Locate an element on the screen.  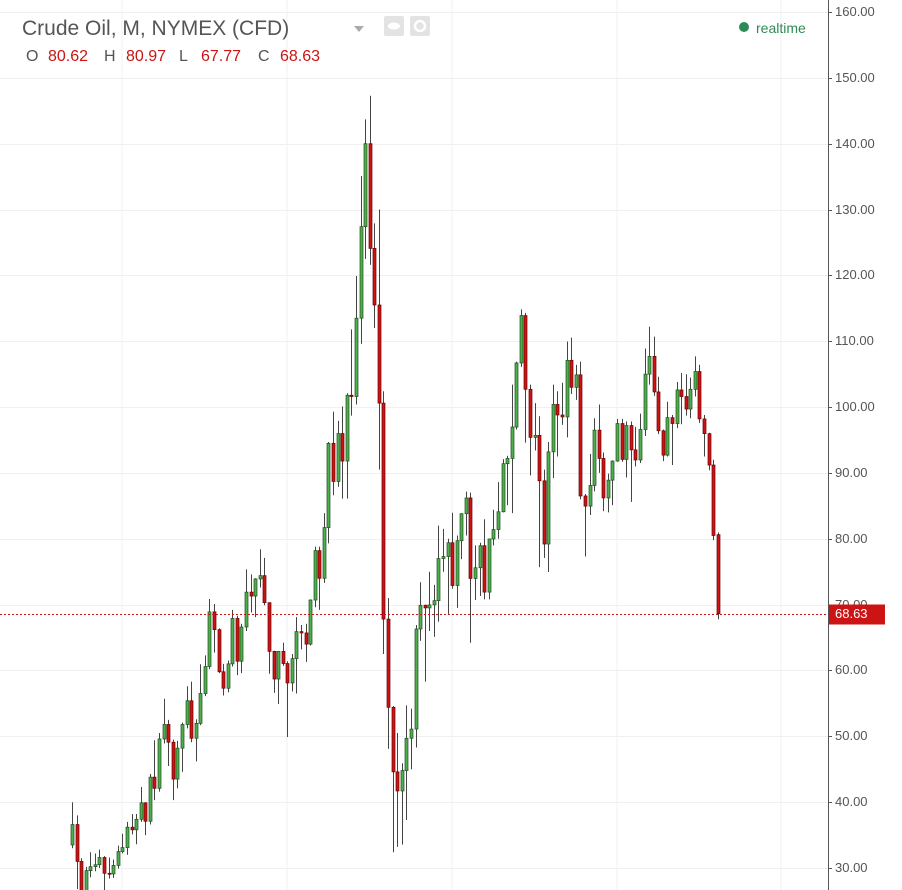
last-price-box is located at coordinates (857, 614).